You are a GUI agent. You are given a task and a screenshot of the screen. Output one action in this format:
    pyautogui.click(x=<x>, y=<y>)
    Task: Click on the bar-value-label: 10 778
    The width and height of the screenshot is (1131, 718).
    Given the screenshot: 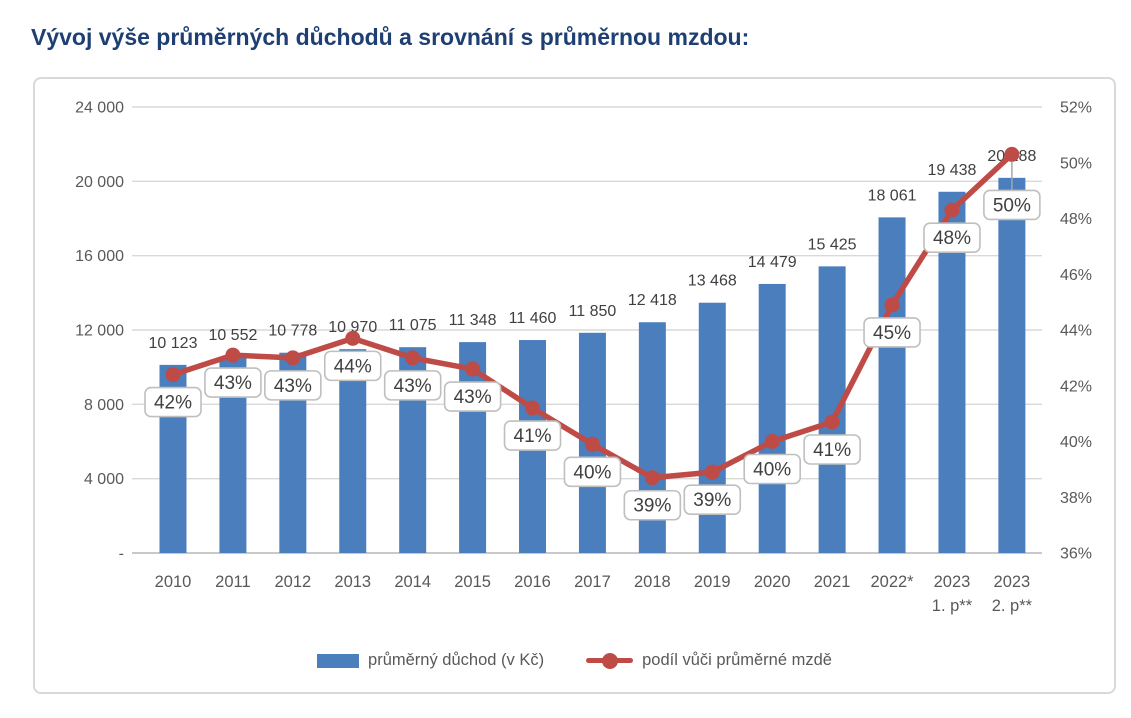 What is the action you would take?
    pyautogui.click(x=292, y=331)
    